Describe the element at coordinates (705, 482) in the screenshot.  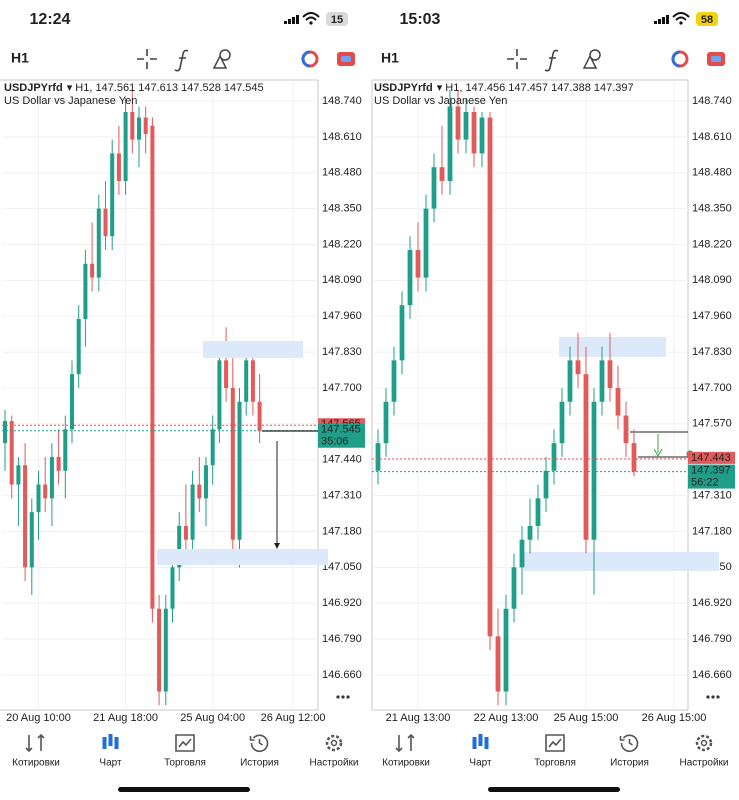
I see `price-tag-timer: 56:22` at that location.